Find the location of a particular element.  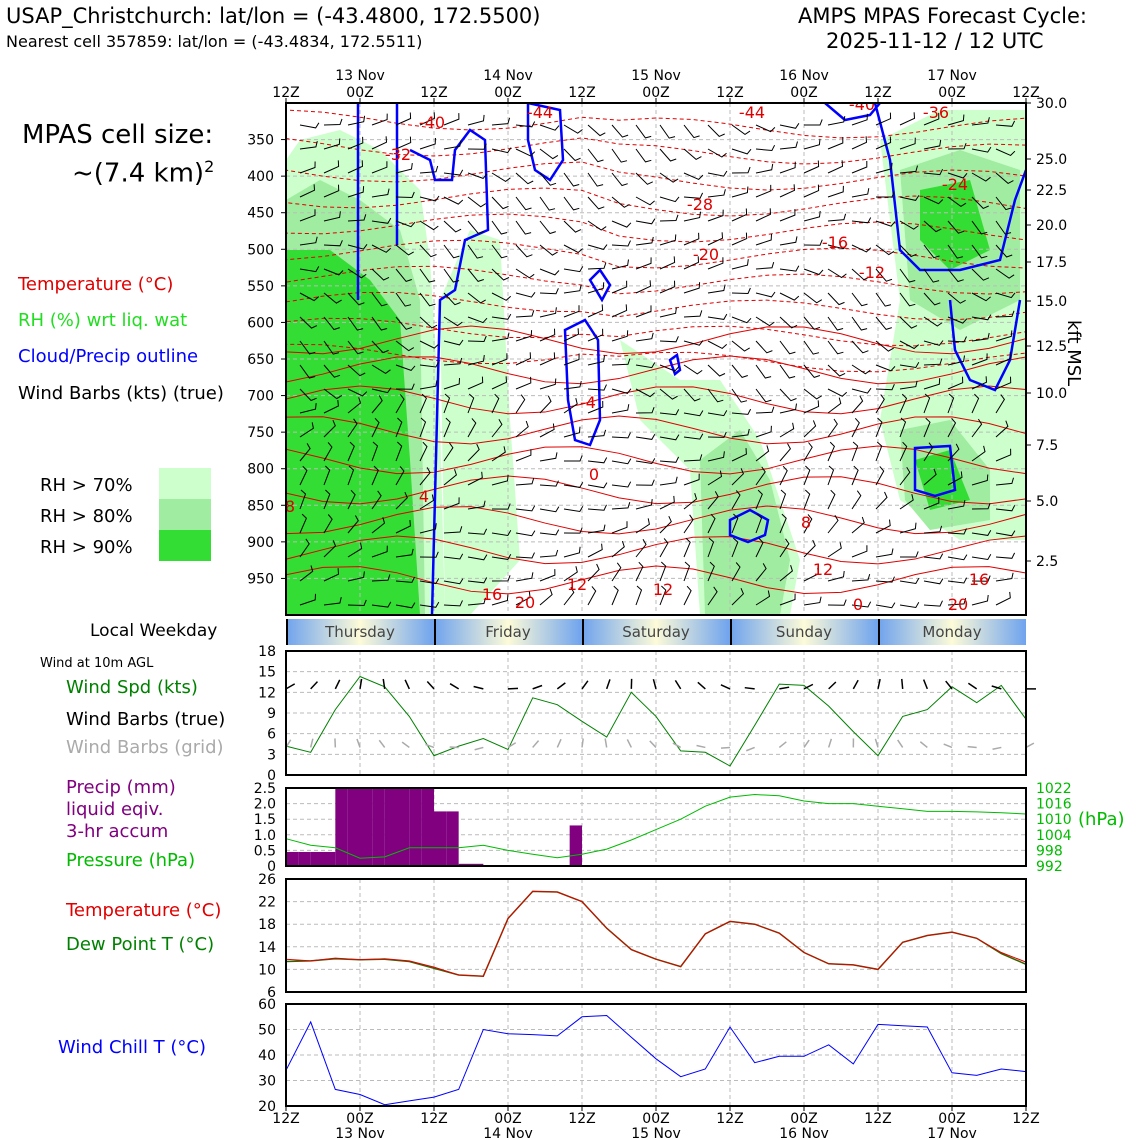

temperature-contour-label: -32 is located at coordinates (398, 154).